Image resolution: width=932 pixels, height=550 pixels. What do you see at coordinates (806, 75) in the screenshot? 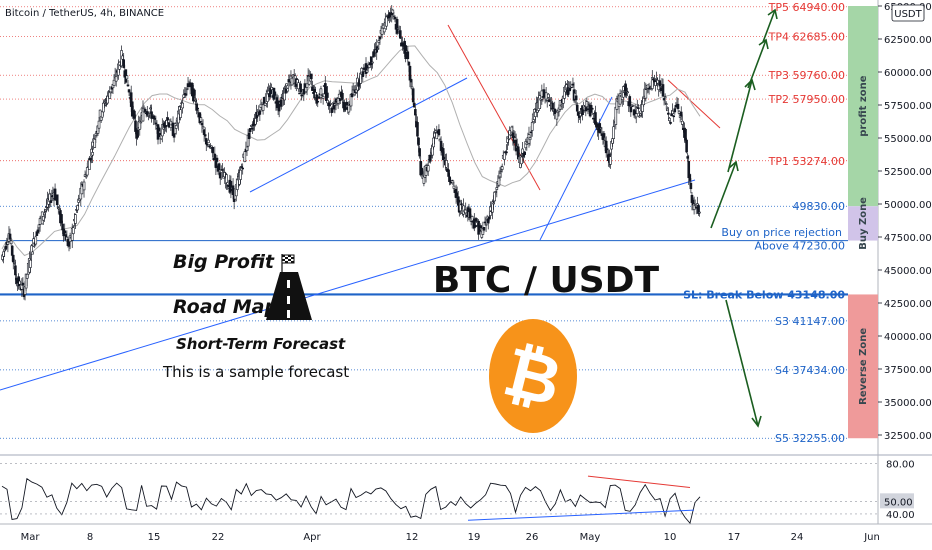
I see `level-label-TP3: TP3 59760.00` at bounding box center [806, 75].